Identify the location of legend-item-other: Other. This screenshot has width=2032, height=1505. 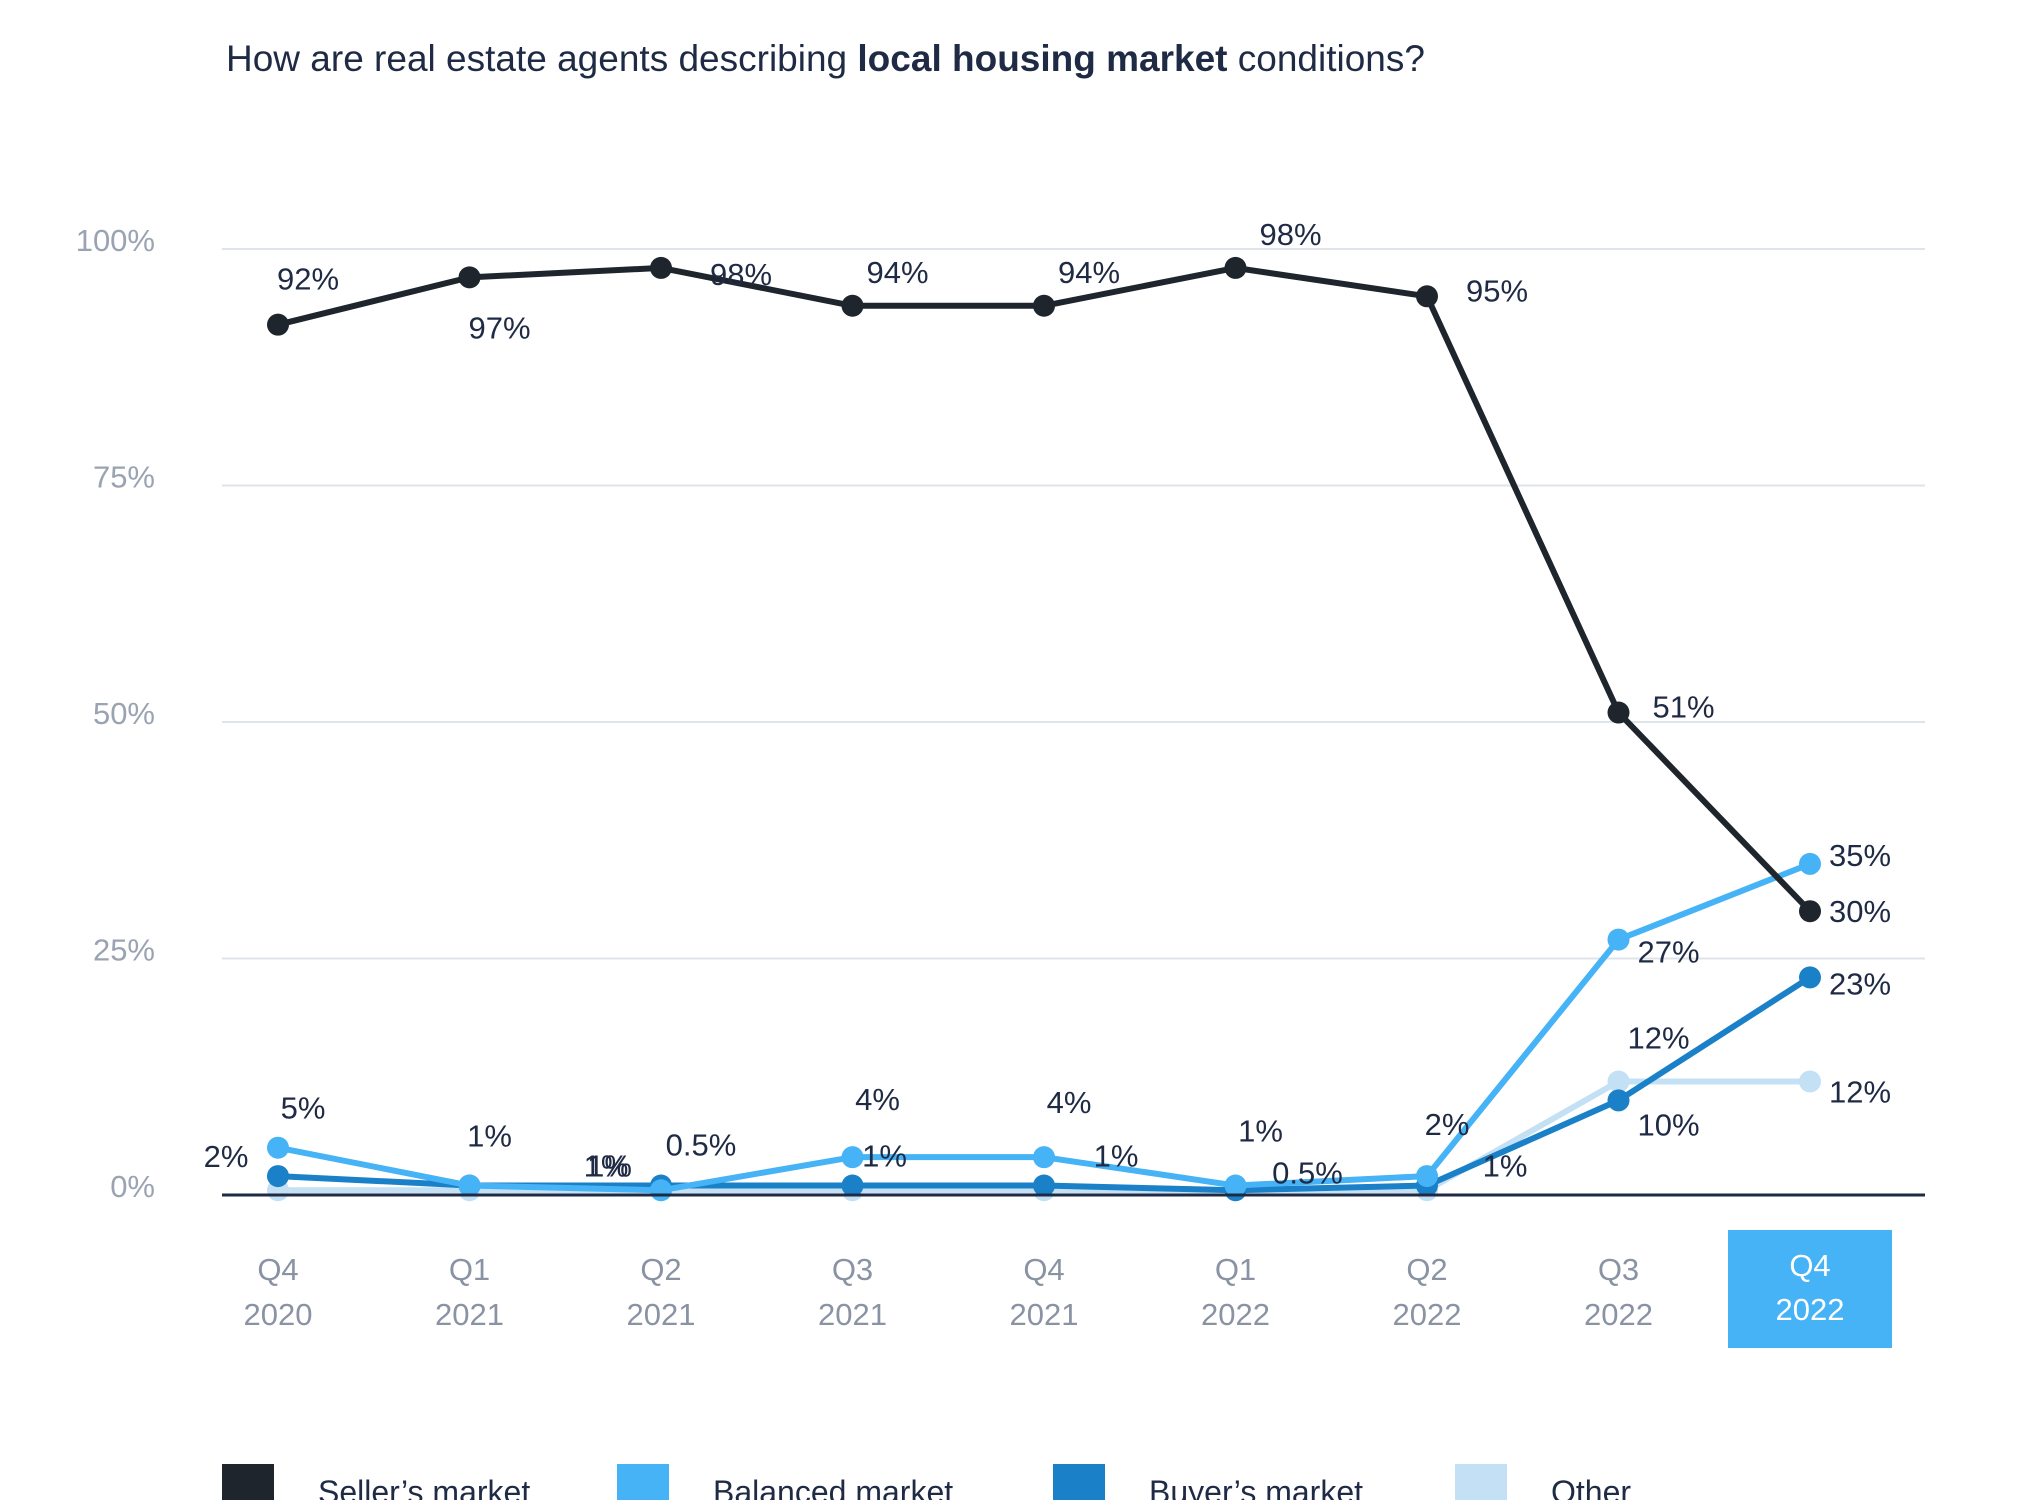
(1543, 1484).